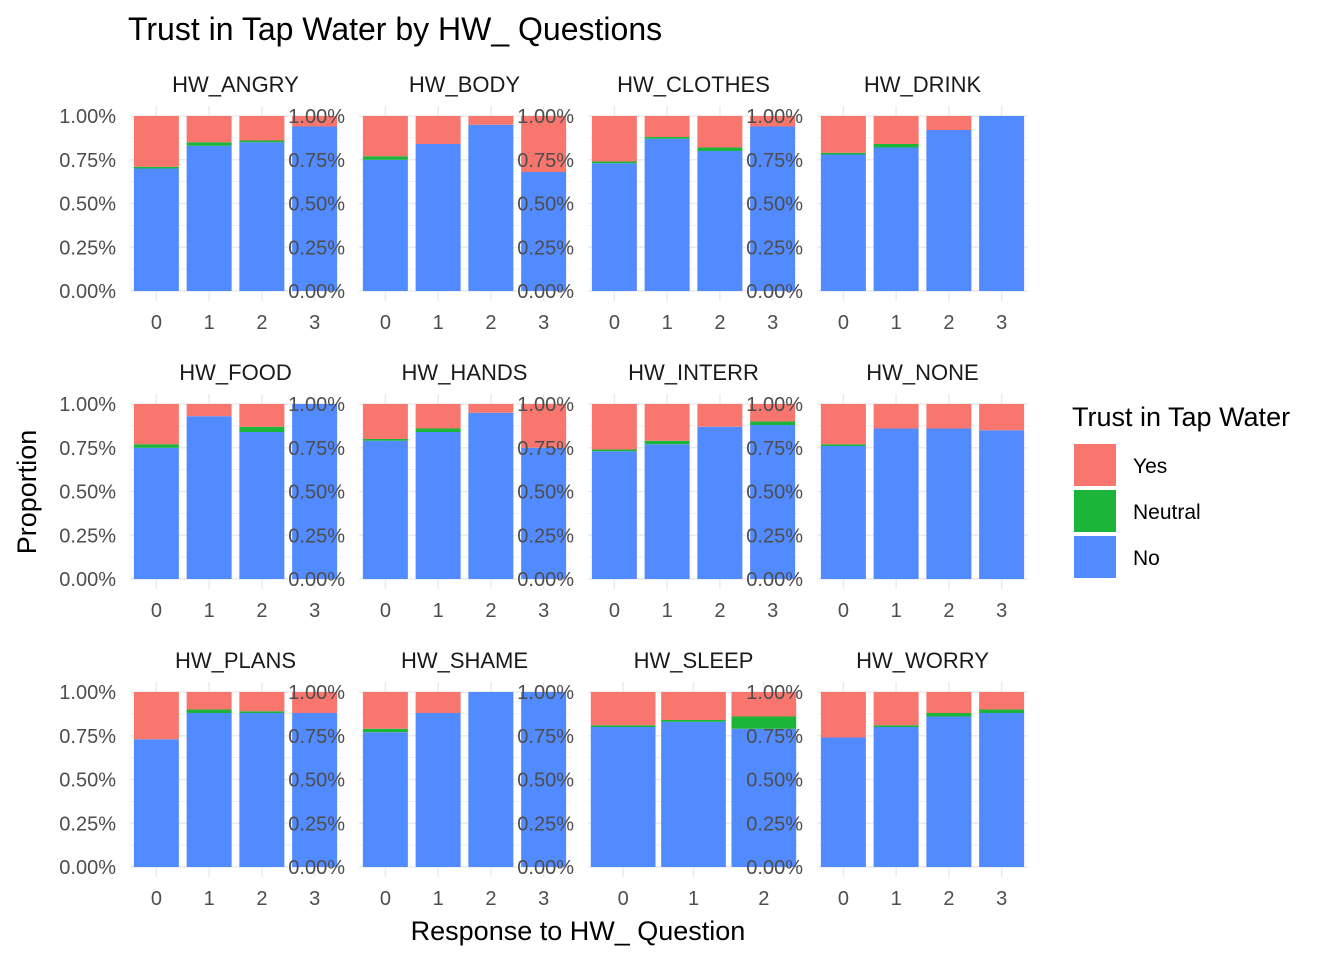 This screenshot has height=960, width=1344. What do you see at coordinates (1181, 490) in the screenshot?
I see `legend: Trust in Tap Water Yes Neutral No` at bounding box center [1181, 490].